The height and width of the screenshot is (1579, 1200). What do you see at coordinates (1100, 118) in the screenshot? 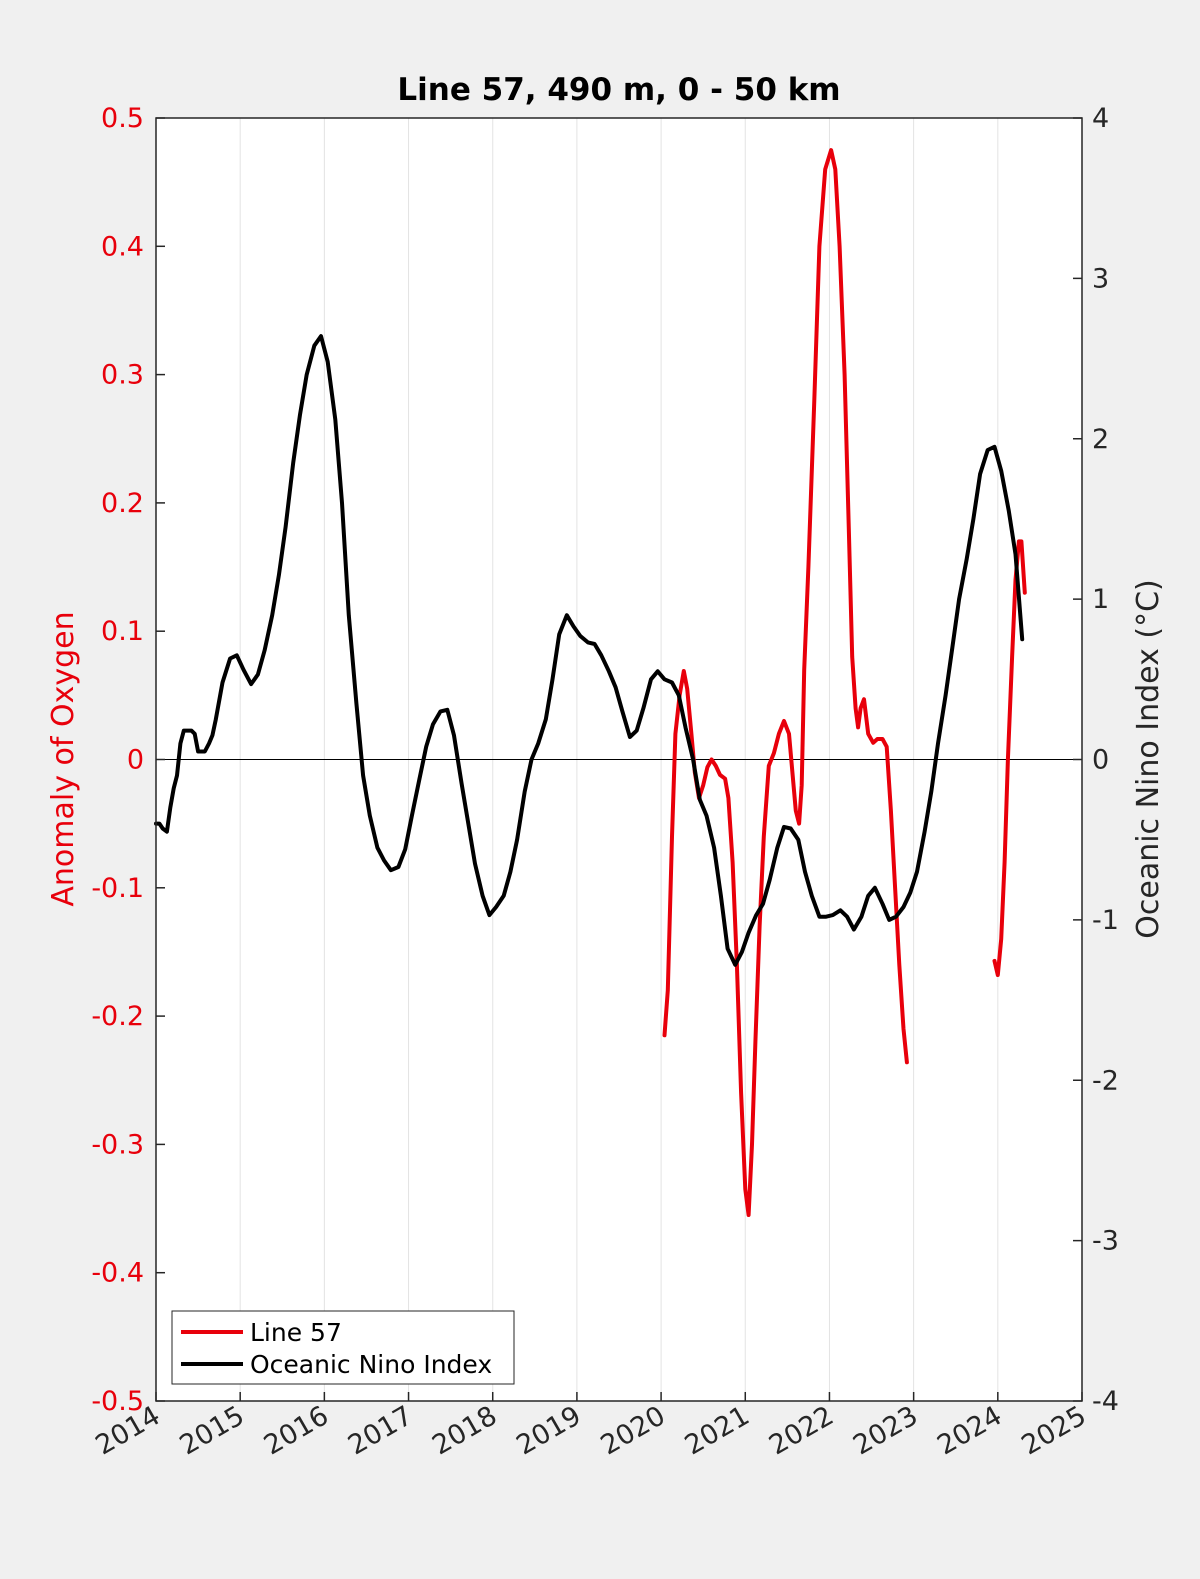
I see `y-right-tick-label: 4` at bounding box center [1100, 118].